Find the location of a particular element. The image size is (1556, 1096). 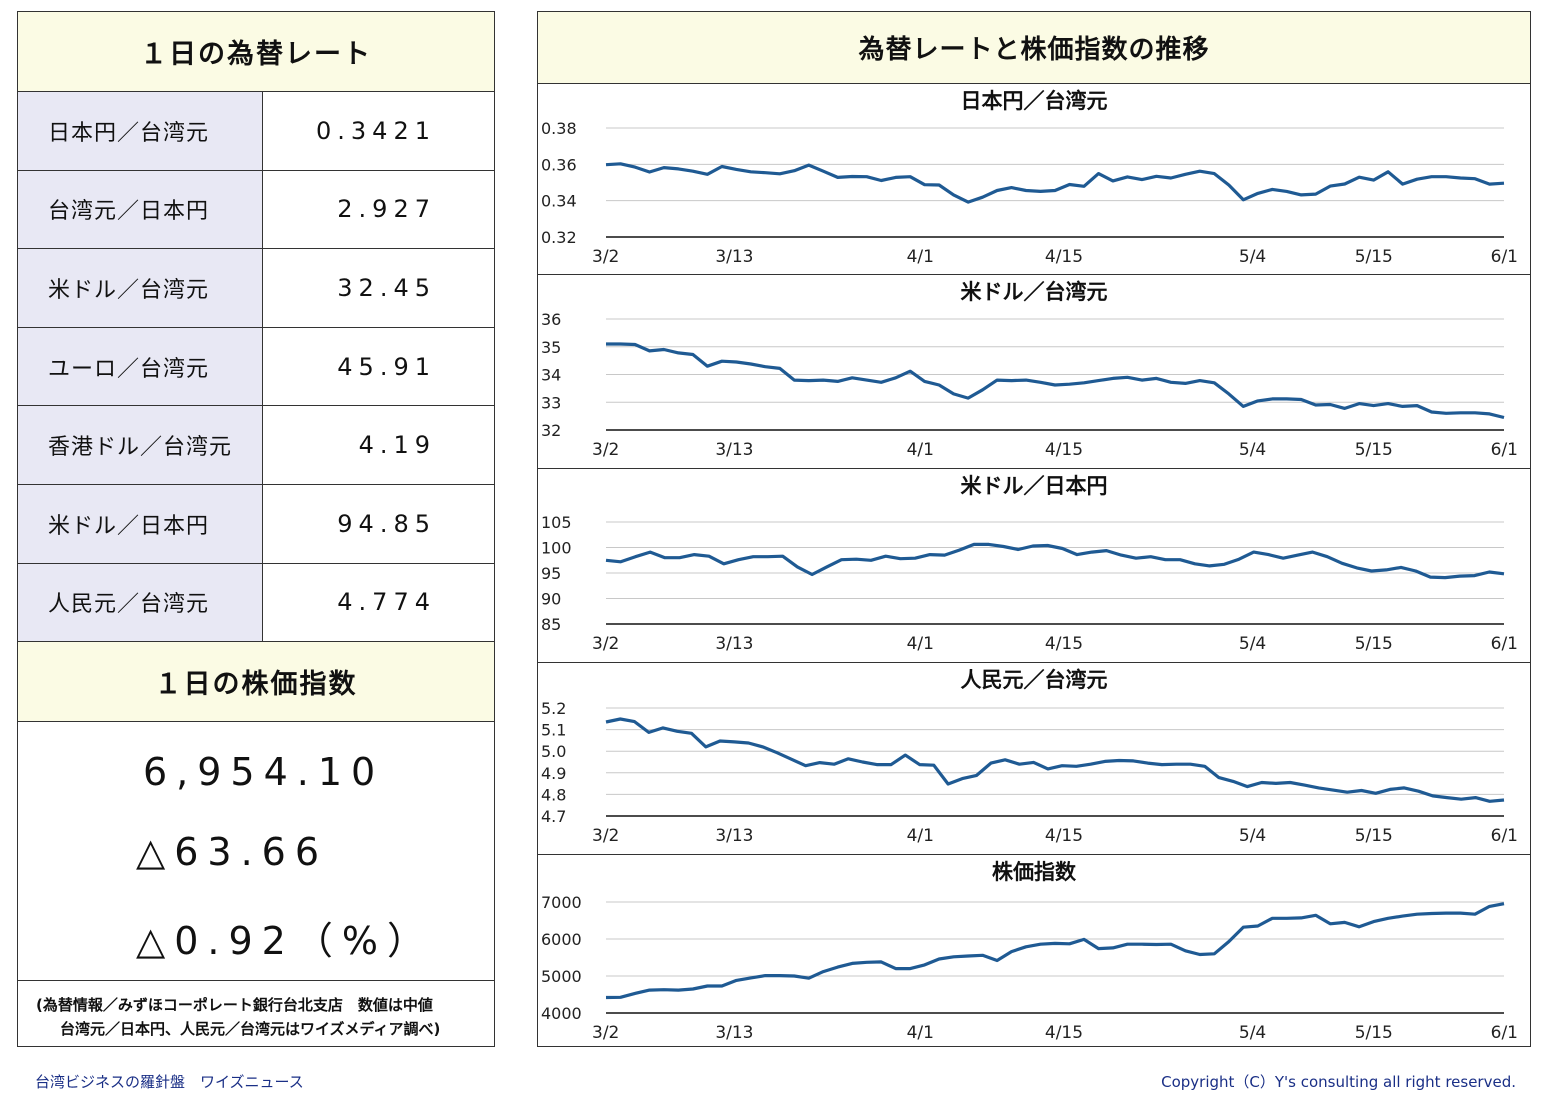

chart-title: 米ドル／日本円 is located at coordinates (1034, 486).